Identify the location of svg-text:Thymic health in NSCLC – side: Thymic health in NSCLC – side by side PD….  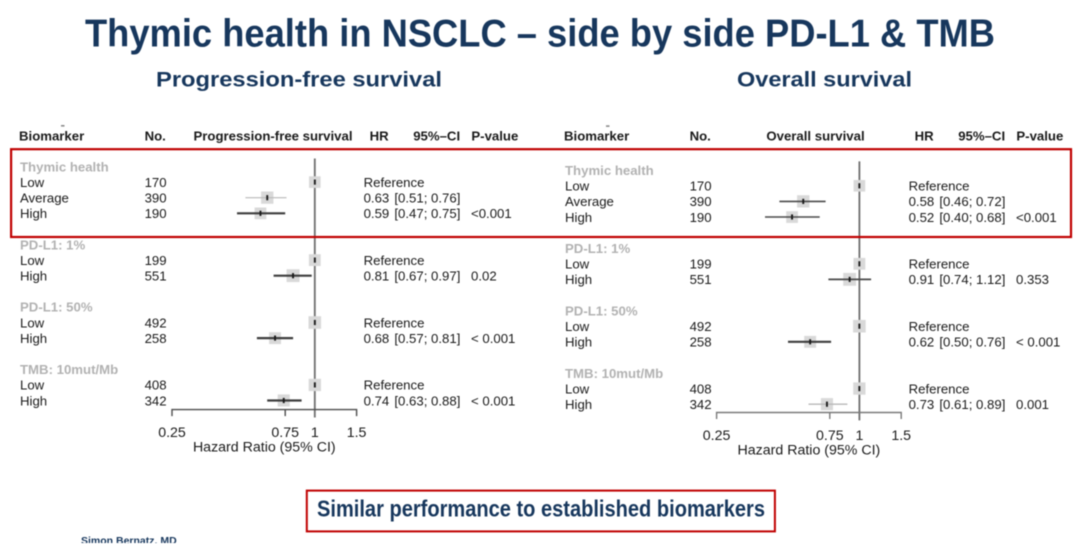
(540, 34).